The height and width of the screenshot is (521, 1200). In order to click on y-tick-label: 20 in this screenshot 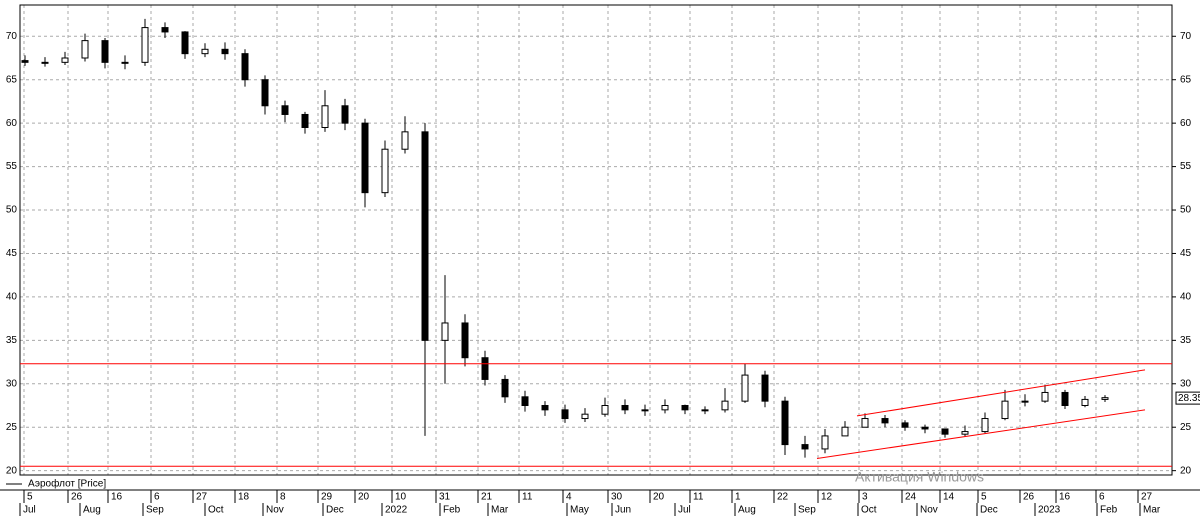, I will do `click(12, 470)`.